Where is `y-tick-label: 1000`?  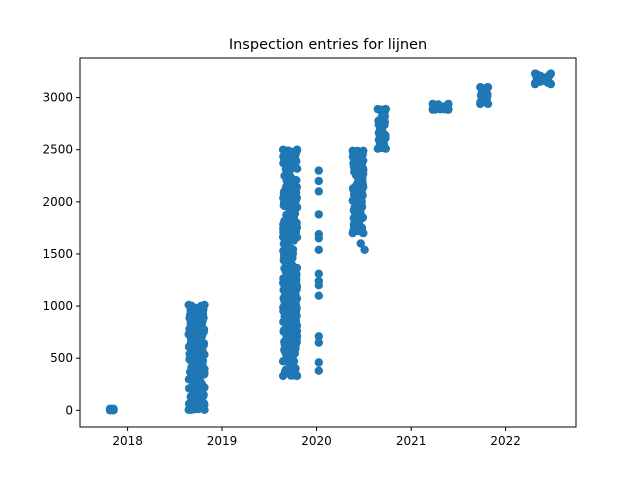
y-tick-label: 1000 is located at coordinates (57, 306).